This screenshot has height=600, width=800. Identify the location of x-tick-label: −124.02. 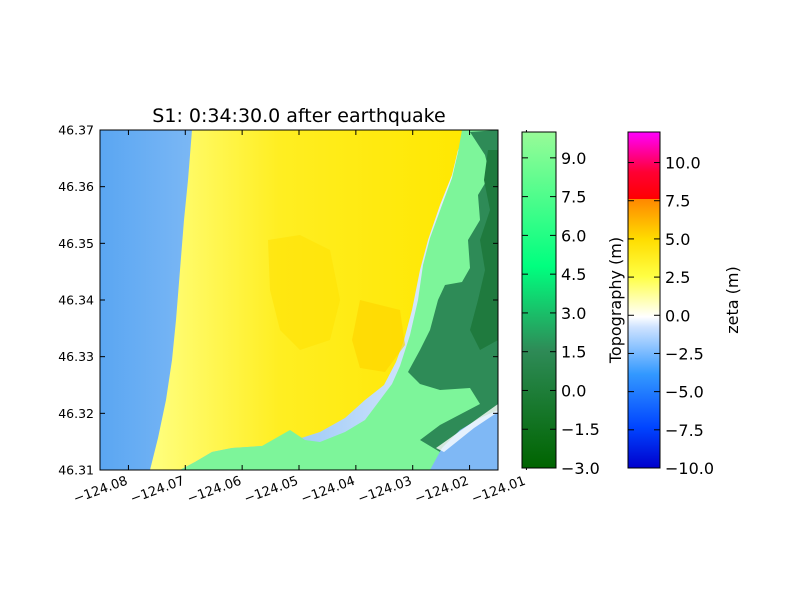
(442, 490).